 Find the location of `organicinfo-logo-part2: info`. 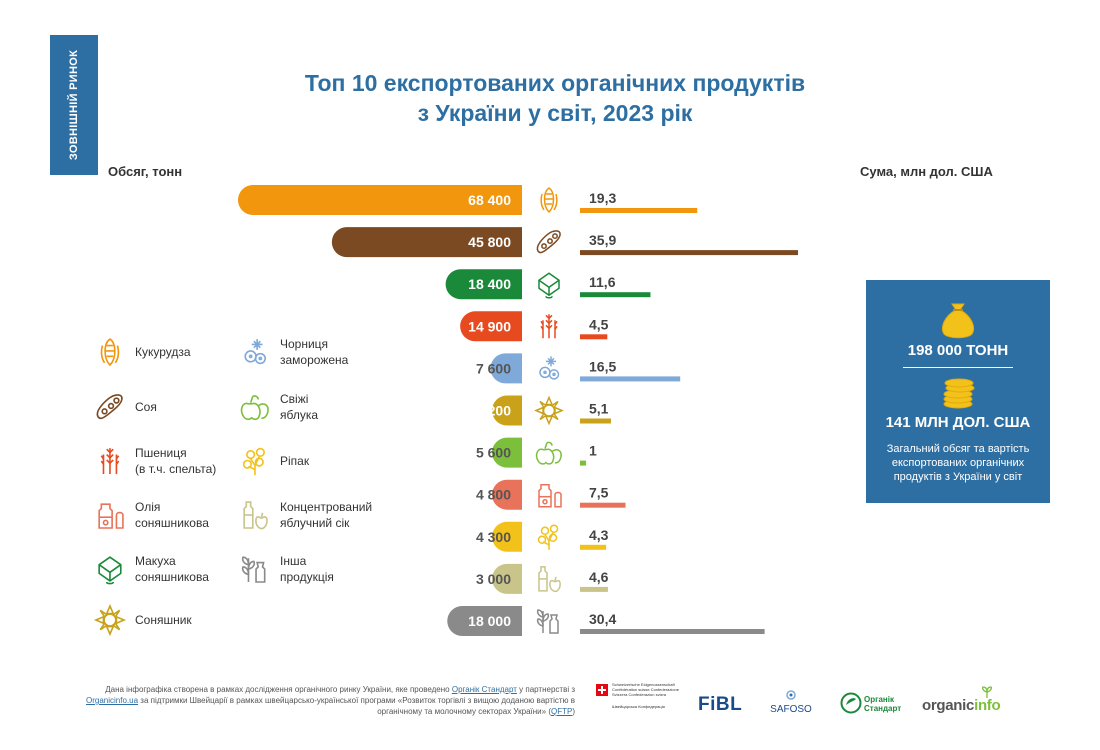

organicinfo-logo-part2: info is located at coordinates (987, 705).